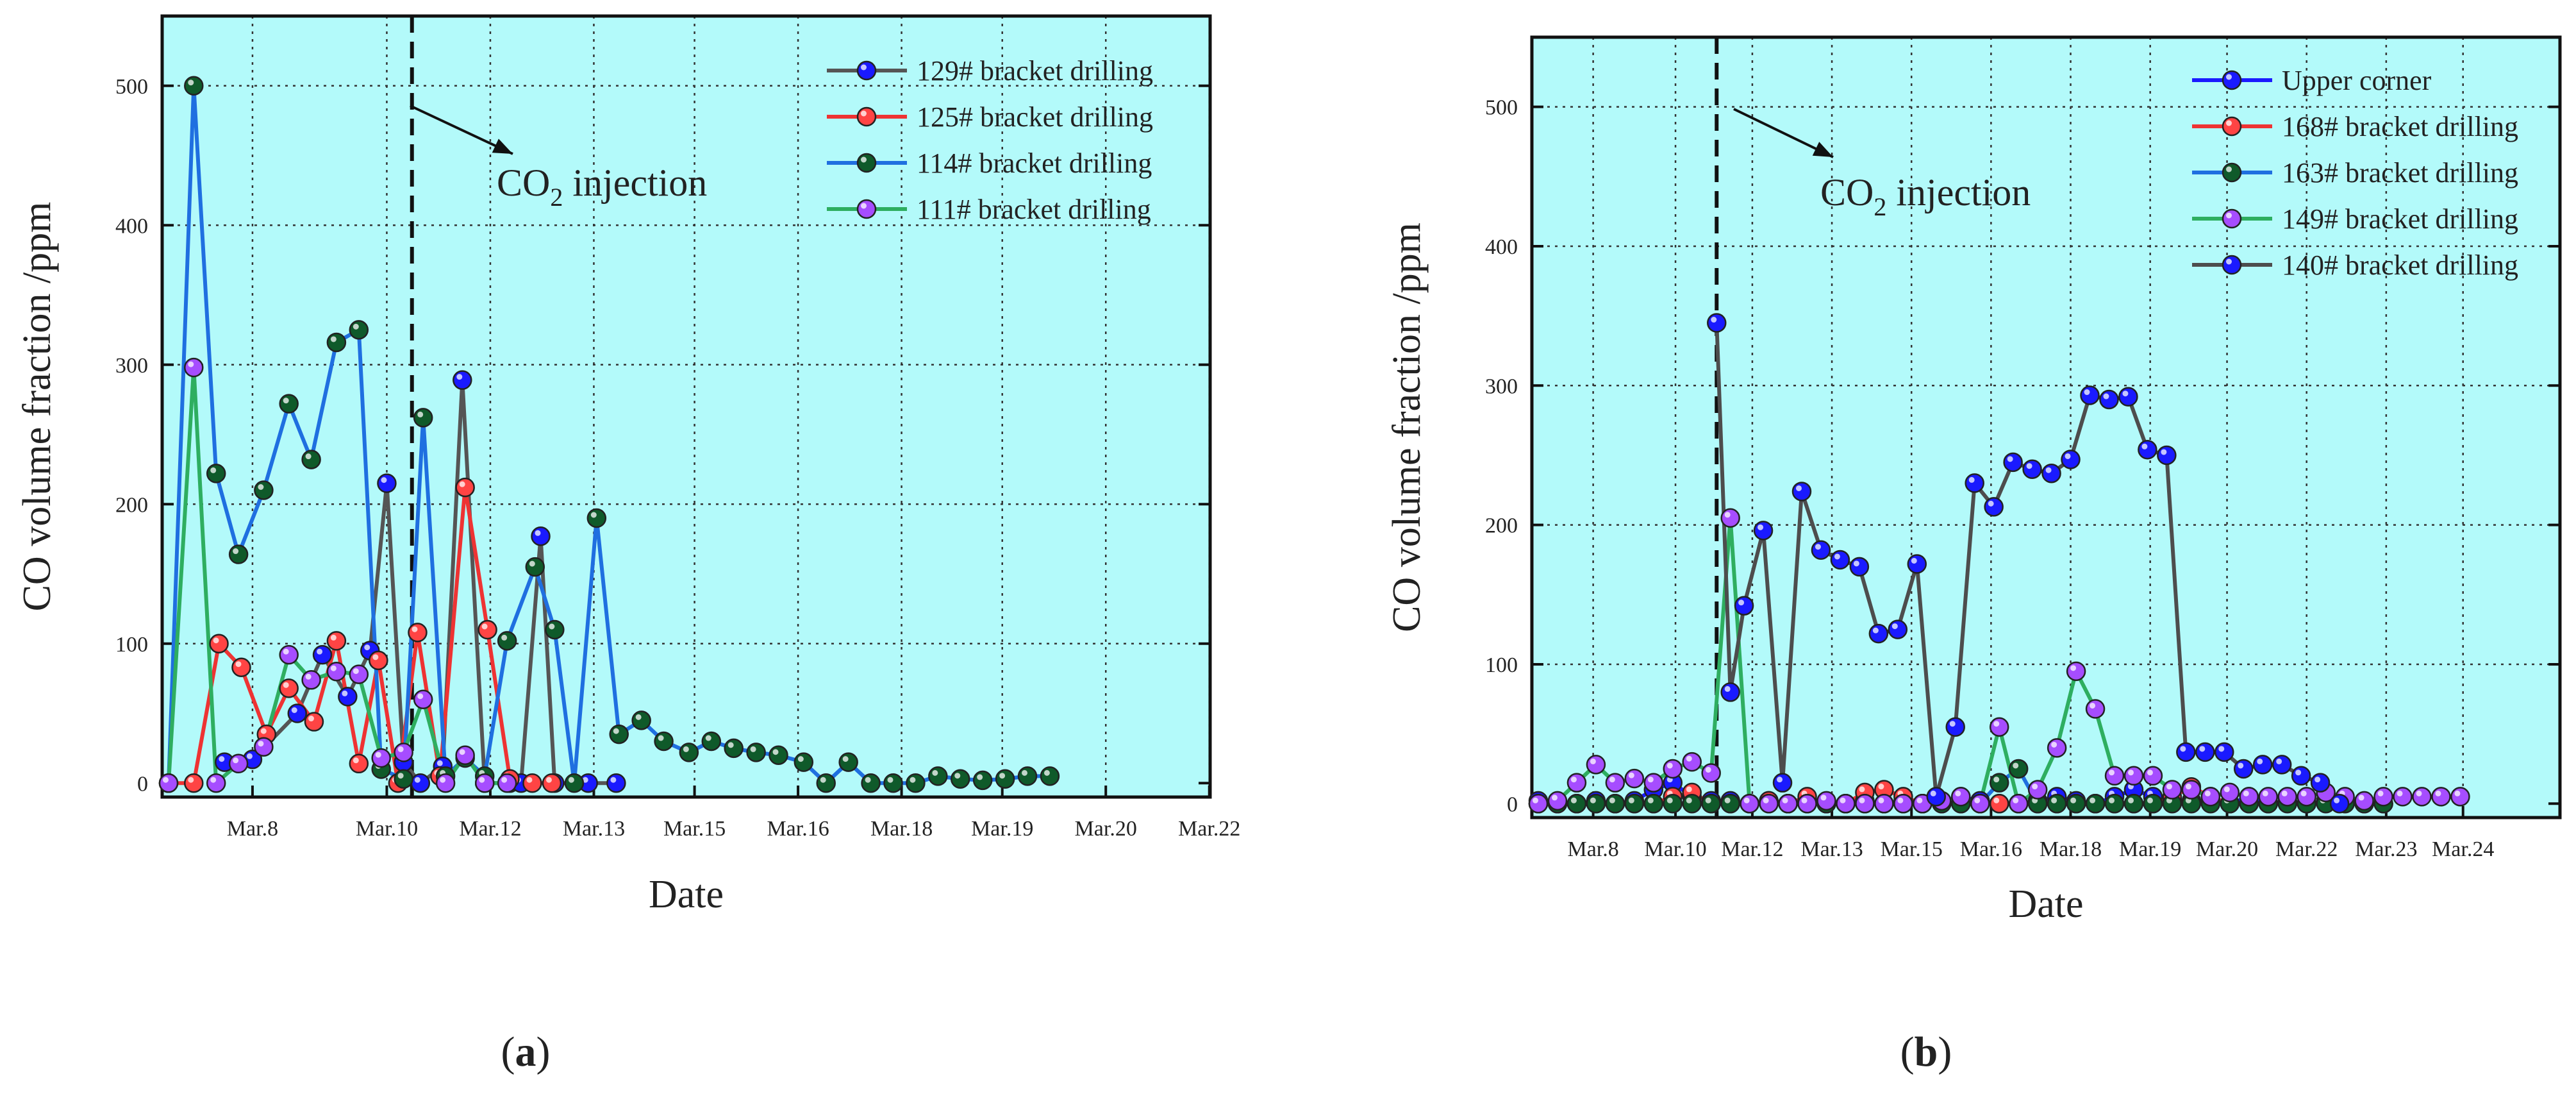 The image size is (2576, 1101). I want to click on caption-paren-open: (, so click(508, 1052).